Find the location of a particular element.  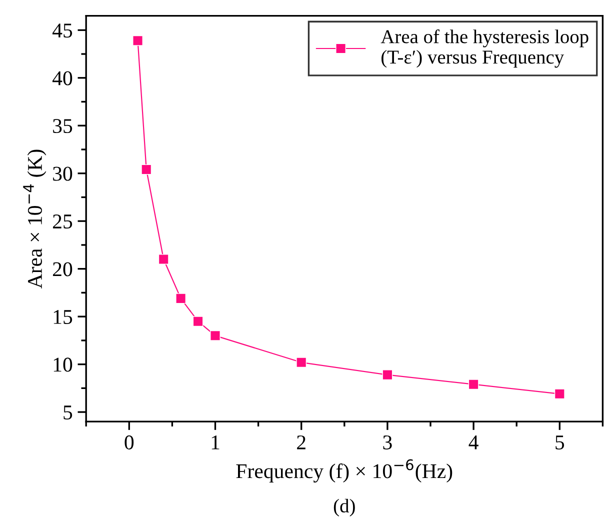

y-axis-title: Area × 10$^{−4}$ (K) is located at coordinates (34, 219).